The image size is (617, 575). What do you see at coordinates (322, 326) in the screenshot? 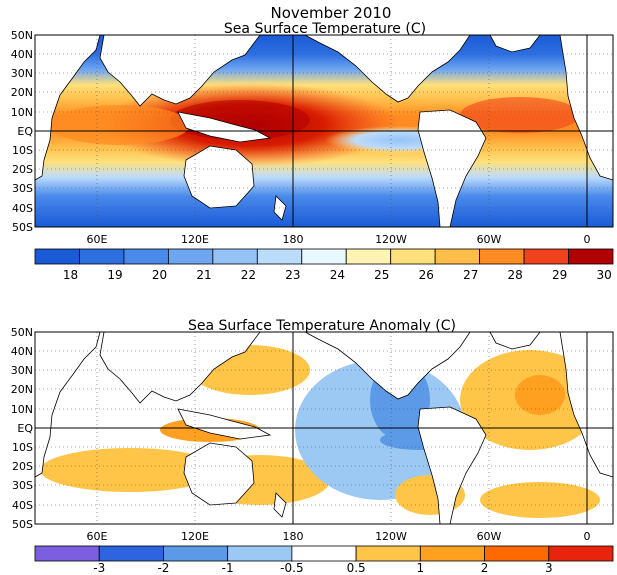
I see `anomaly-panel-title: Sea Surface Temperature Anomaly (C)` at bounding box center [322, 326].